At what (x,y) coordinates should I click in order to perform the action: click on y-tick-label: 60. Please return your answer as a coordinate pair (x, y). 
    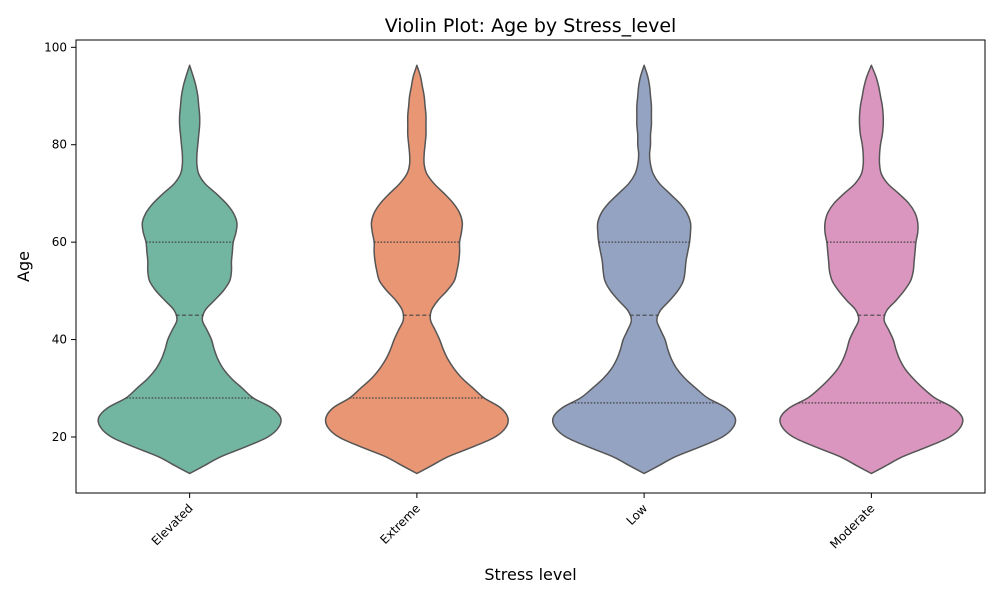
    Looking at the image, I should click on (59, 242).